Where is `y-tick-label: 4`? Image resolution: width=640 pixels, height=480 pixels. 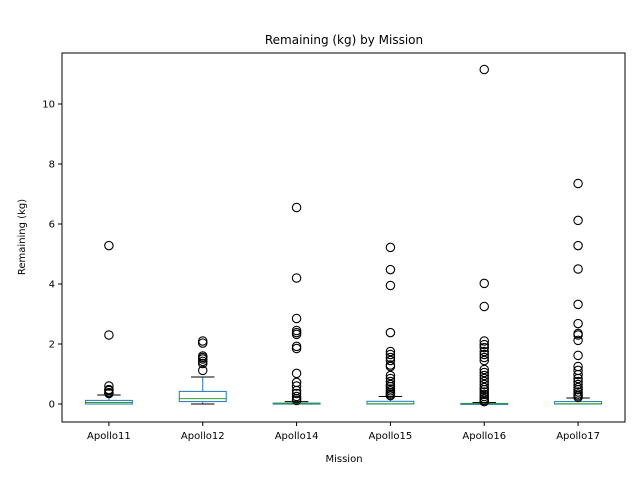 y-tick-label: 4 is located at coordinates (52, 285).